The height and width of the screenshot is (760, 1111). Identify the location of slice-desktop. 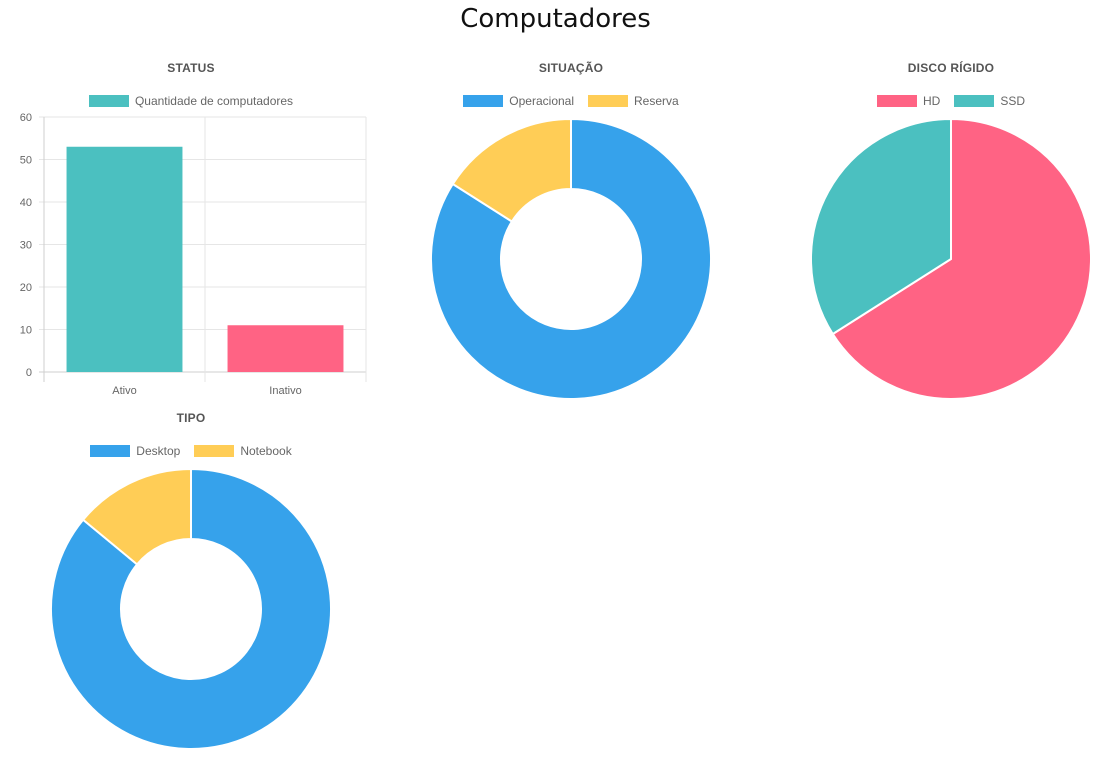
(191, 608).